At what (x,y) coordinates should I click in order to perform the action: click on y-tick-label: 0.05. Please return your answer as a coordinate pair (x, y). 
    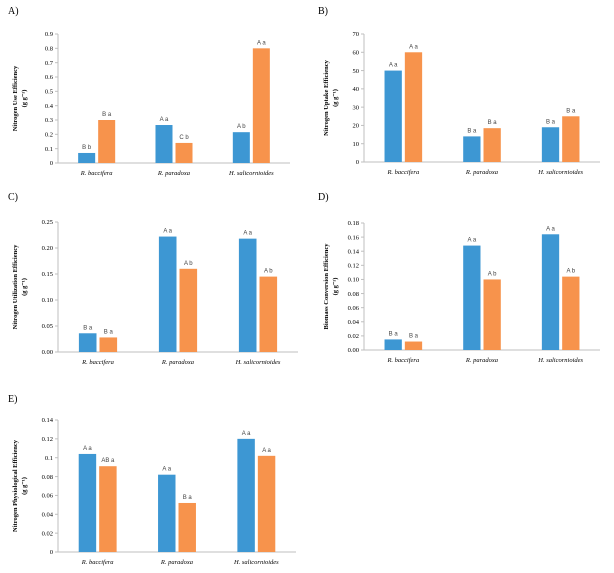
    Looking at the image, I should click on (47, 326).